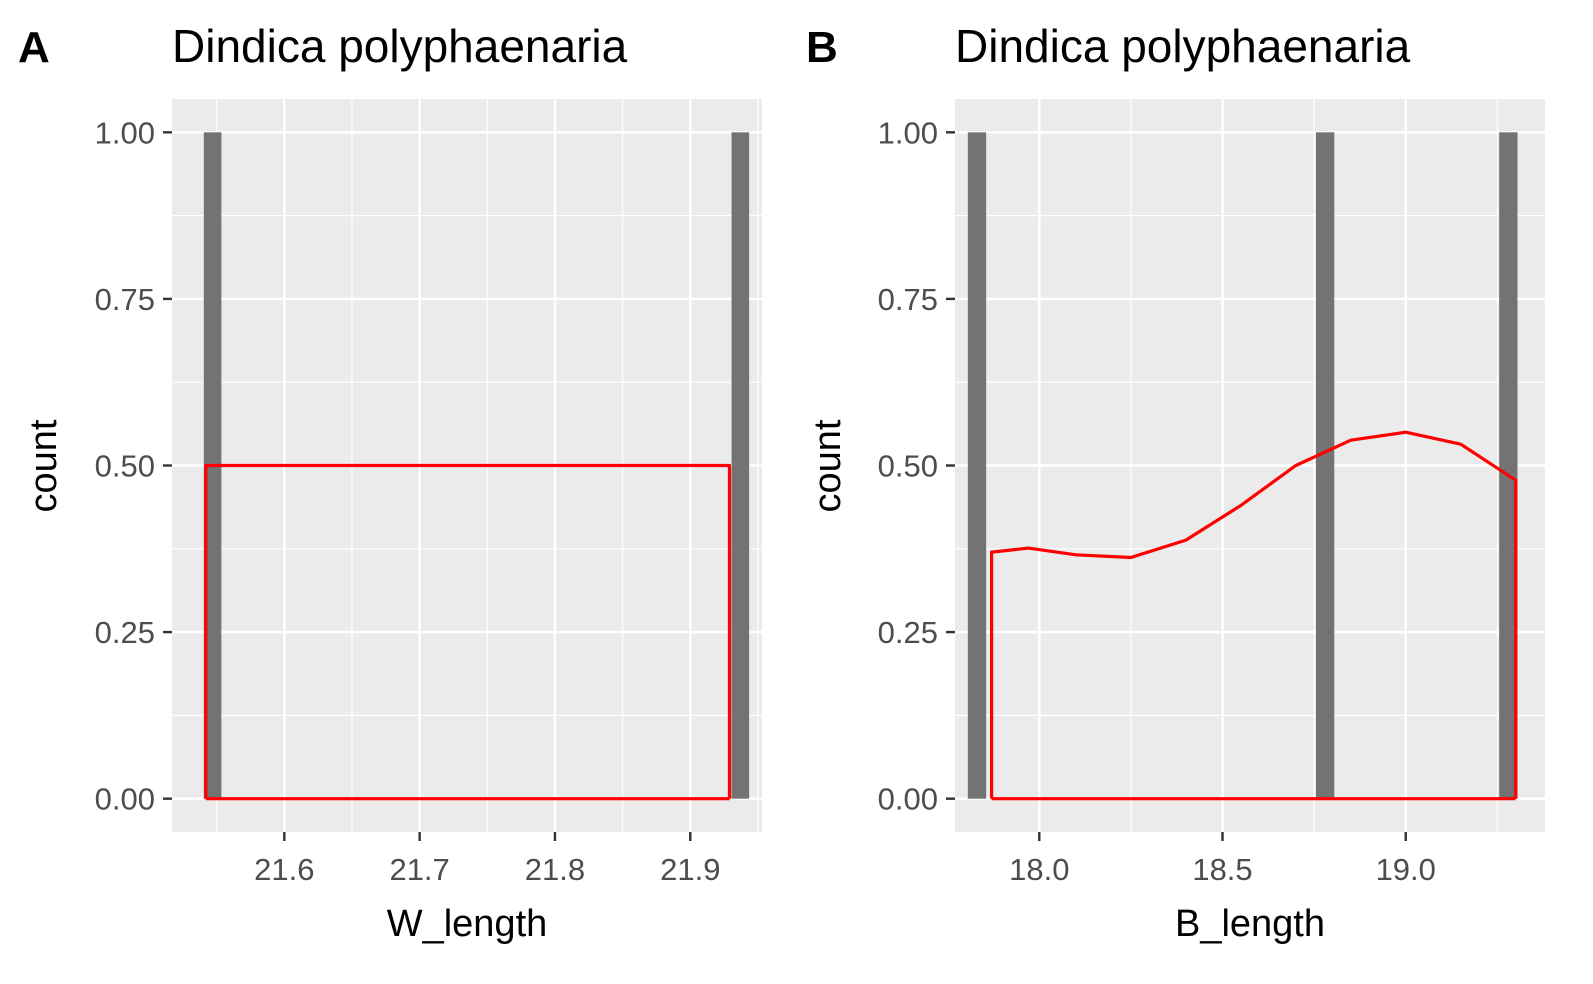 The image size is (1593, 984). I want to click on panel-a-y-tick-label: 0.25, so click(125, 632).